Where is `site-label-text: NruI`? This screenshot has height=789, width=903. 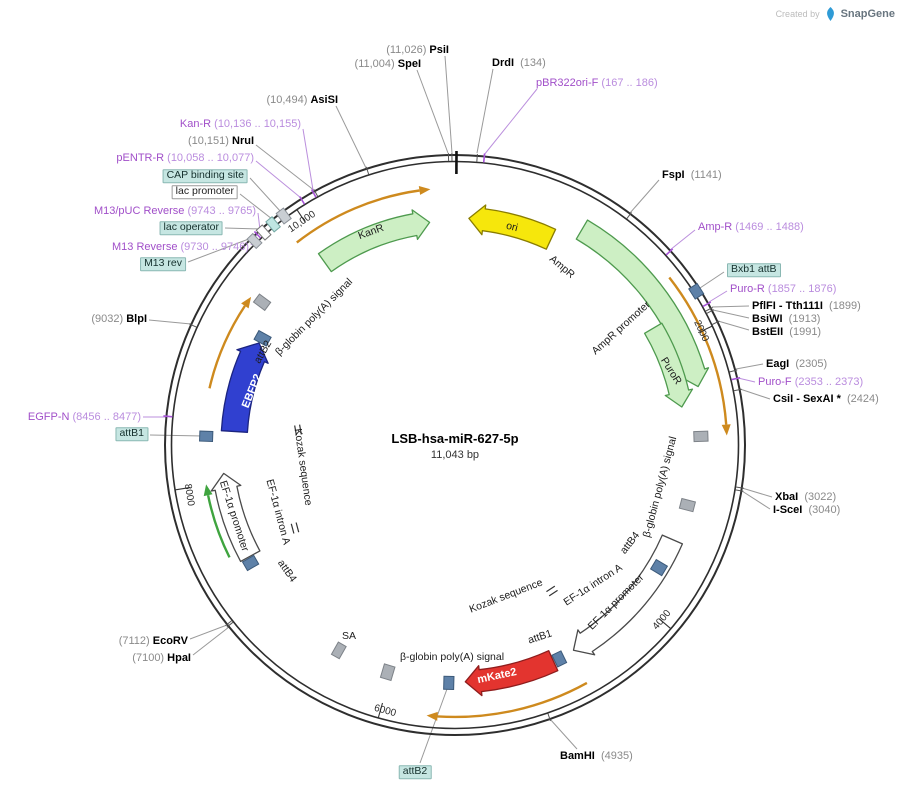
site-label-text: NruI is located at coordinates (243, 140).